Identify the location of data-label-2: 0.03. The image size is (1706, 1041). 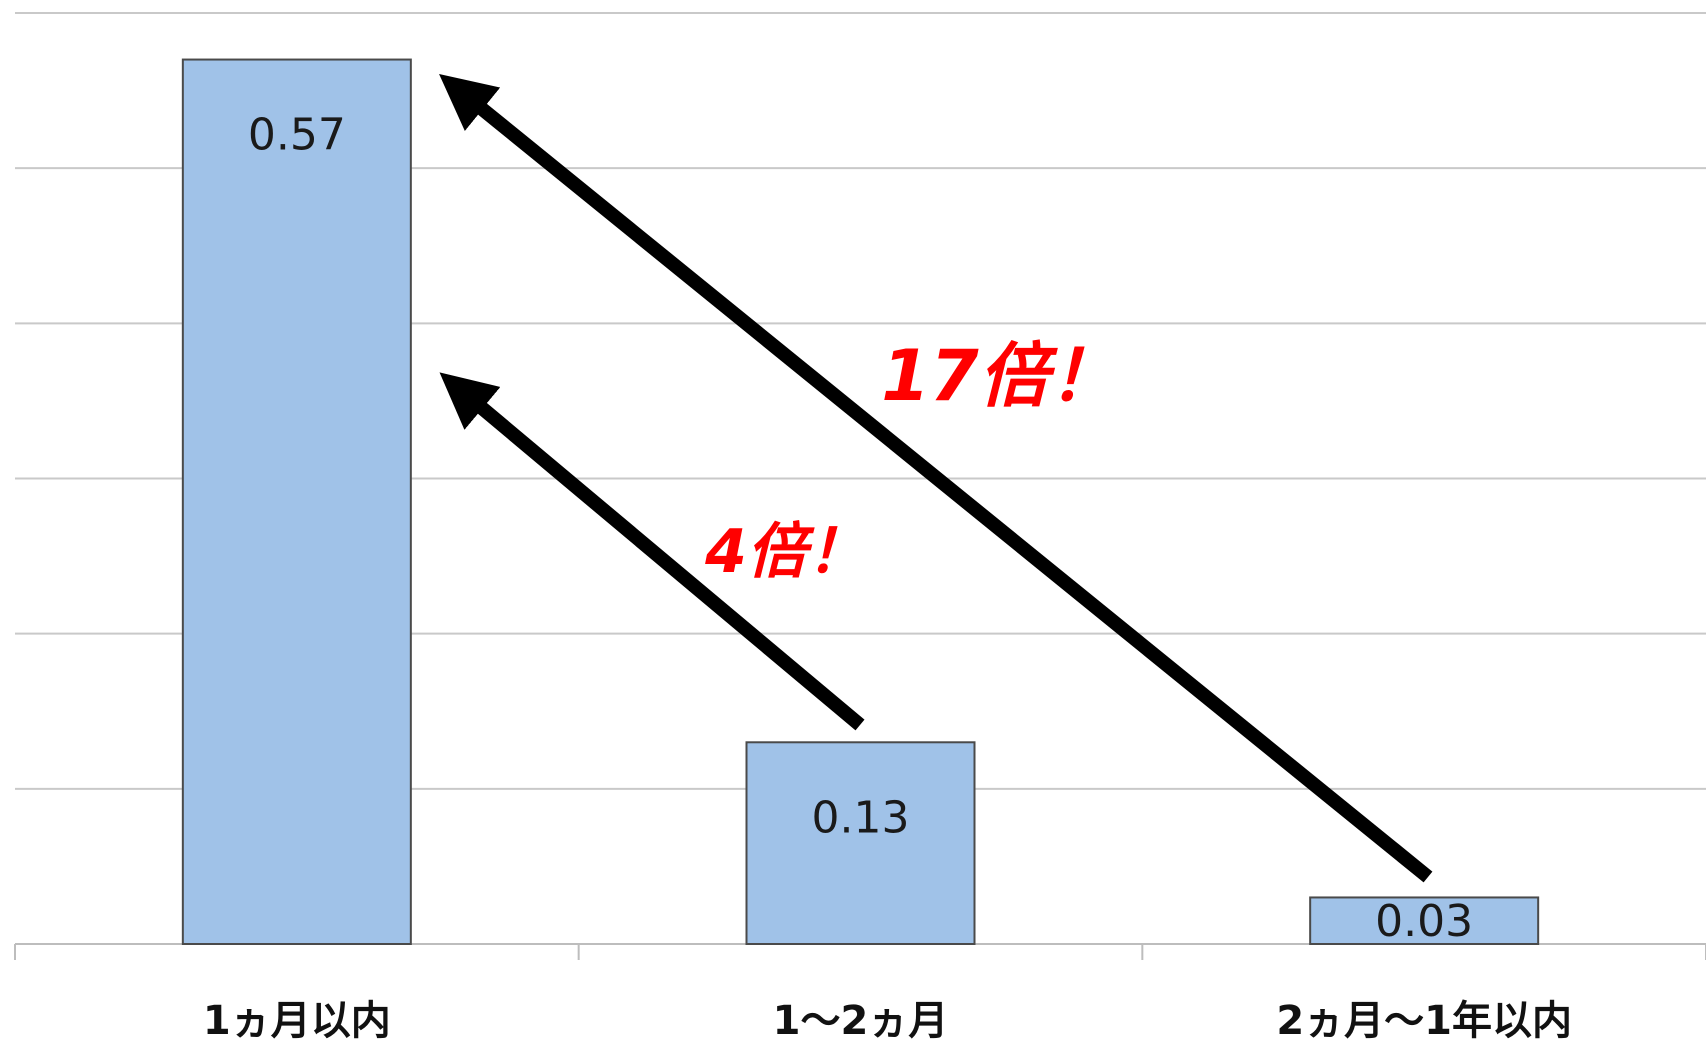
(1424, 921).